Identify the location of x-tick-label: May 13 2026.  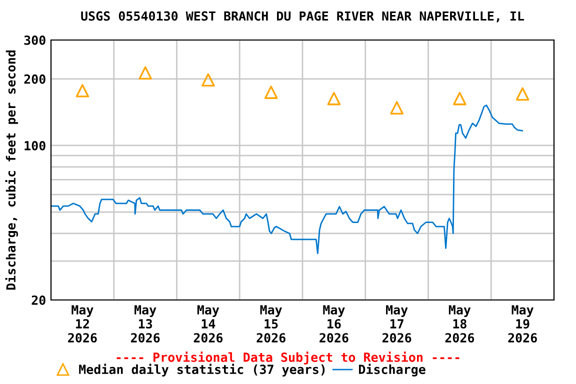
(145, 324).